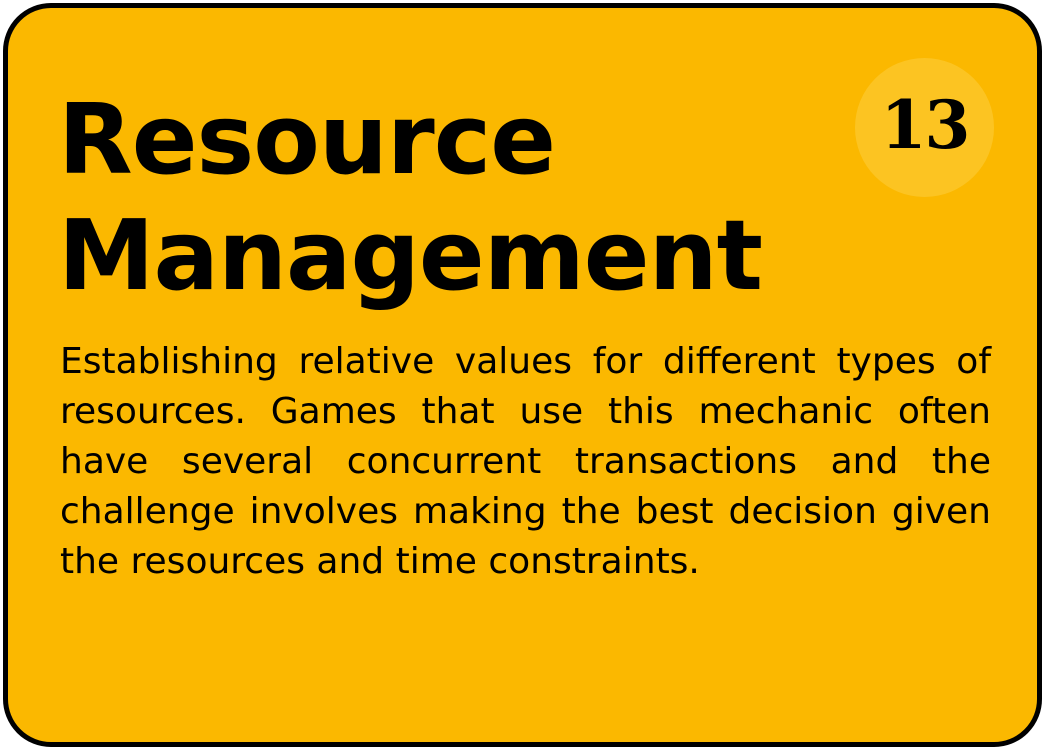  Describe the element at coordinates (307, 139) in the screenshot. I see `card-title-line-1: Resource` at that location.